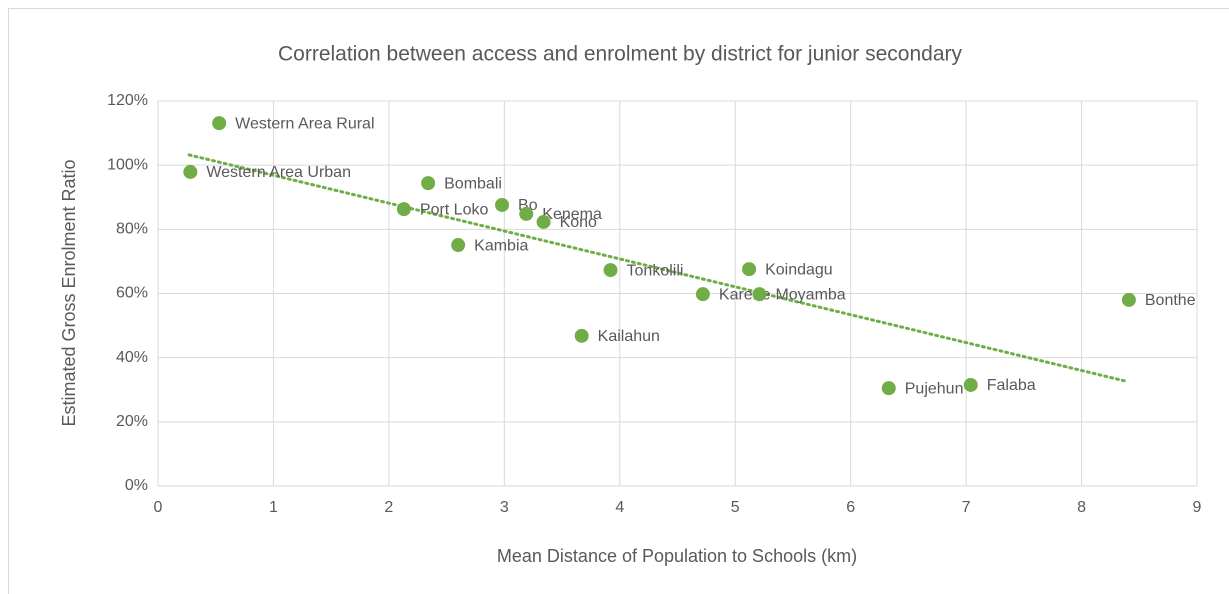 Image resolution: width=1229 pixels, height=594 pixels. I want to click on point-label: Pujehun, so click(934, 388).